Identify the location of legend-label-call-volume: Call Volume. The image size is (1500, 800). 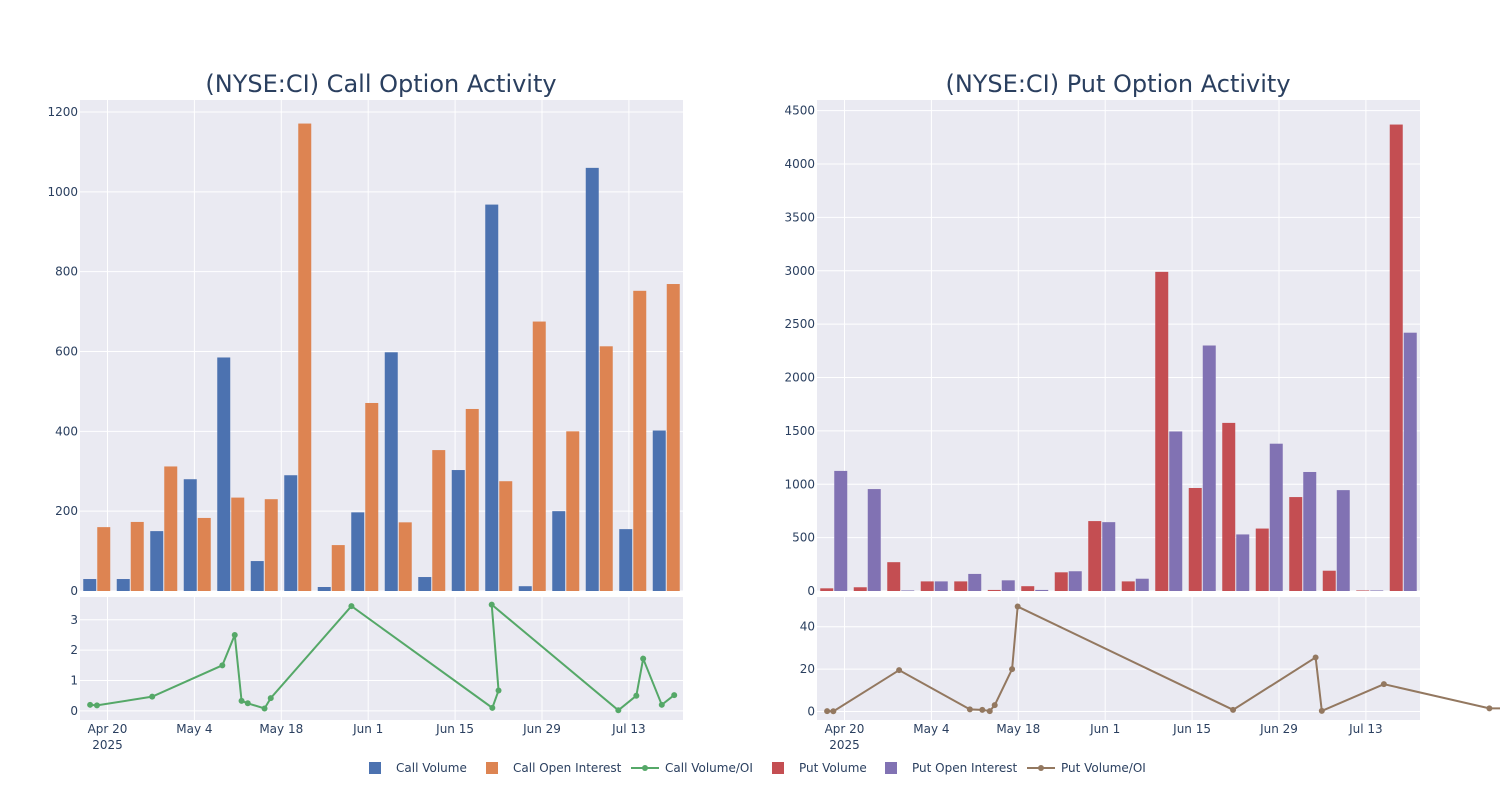
(431, 768).